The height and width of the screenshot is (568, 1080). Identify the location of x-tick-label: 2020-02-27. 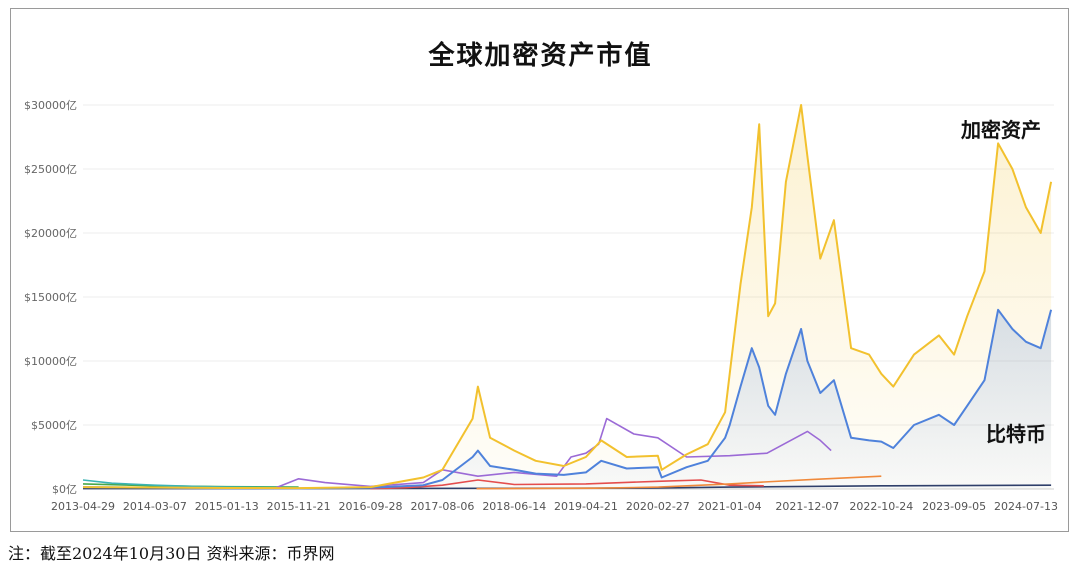
(658, 506).